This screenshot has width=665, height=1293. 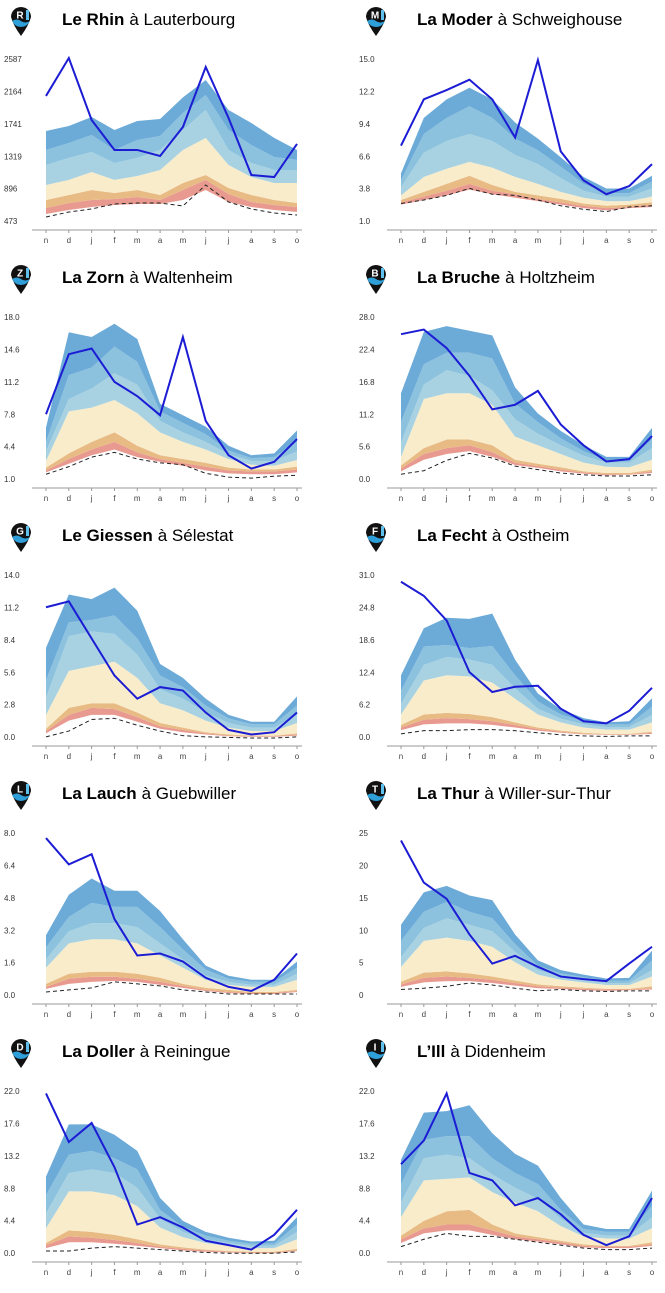 What do you see at coordinates (367, 608) in the screenshot?
I see `y-tick-label: 24.8` at bounding box center [367, 608].